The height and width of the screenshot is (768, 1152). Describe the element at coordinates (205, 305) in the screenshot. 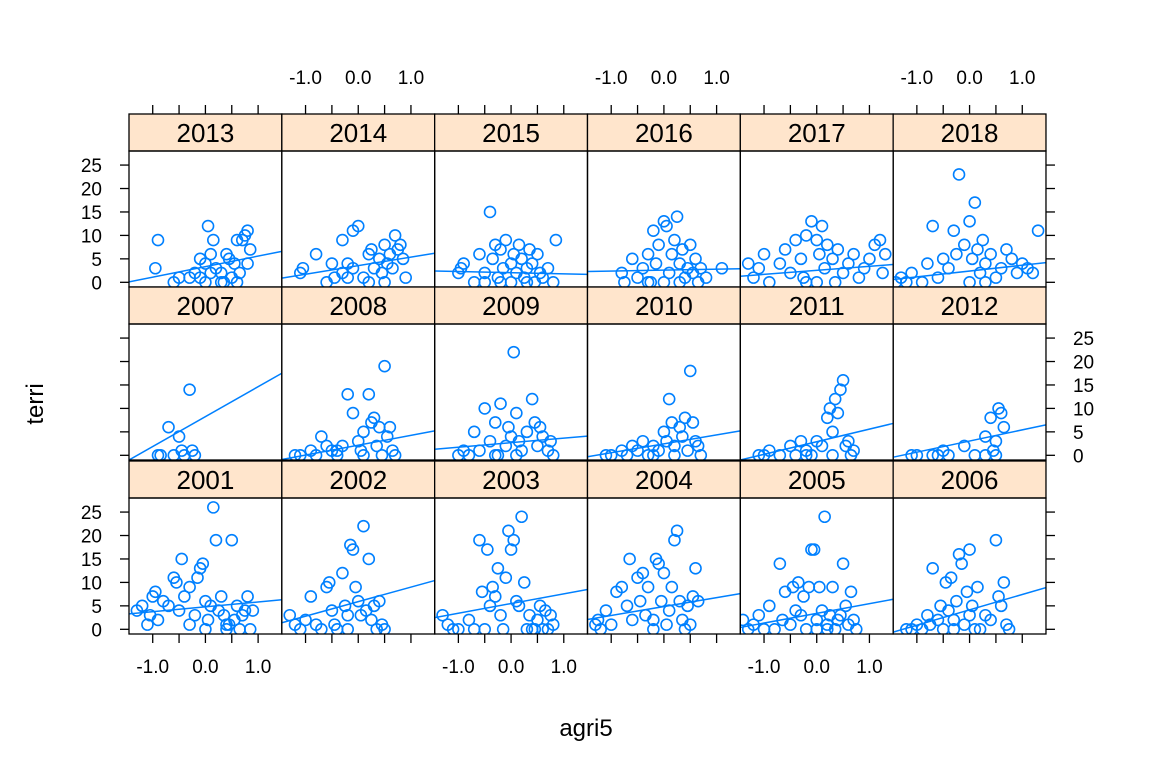

I see `strip-2007` at that location.